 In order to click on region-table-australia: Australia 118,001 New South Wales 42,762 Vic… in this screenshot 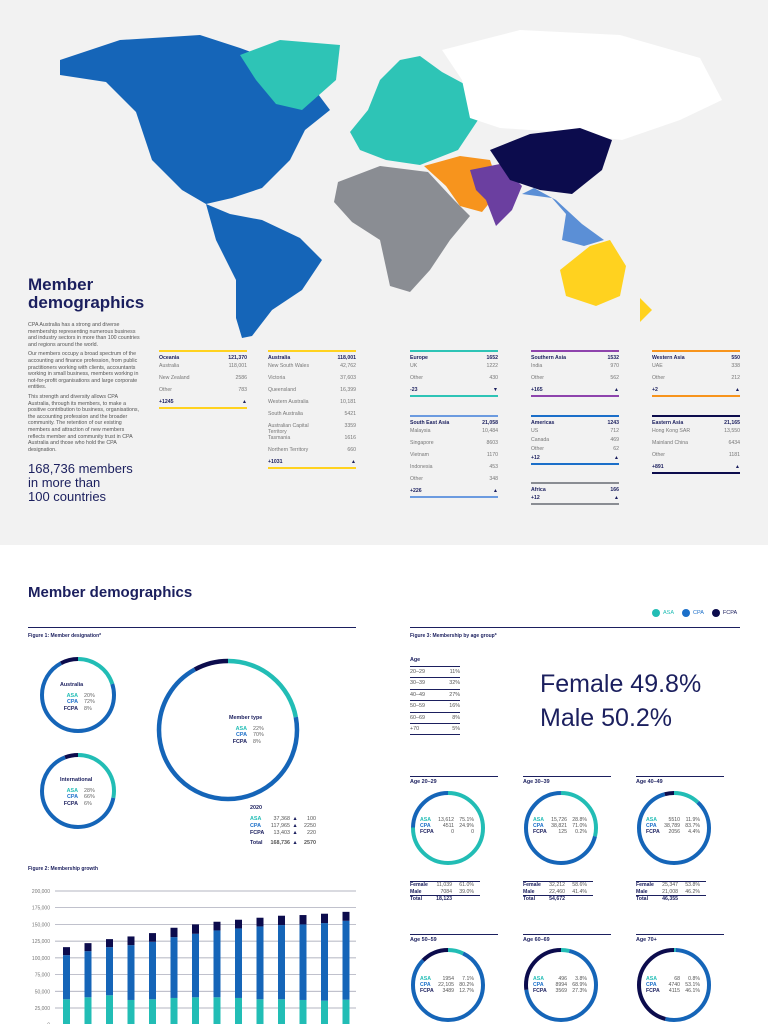, I will do `click(312, 409)`.